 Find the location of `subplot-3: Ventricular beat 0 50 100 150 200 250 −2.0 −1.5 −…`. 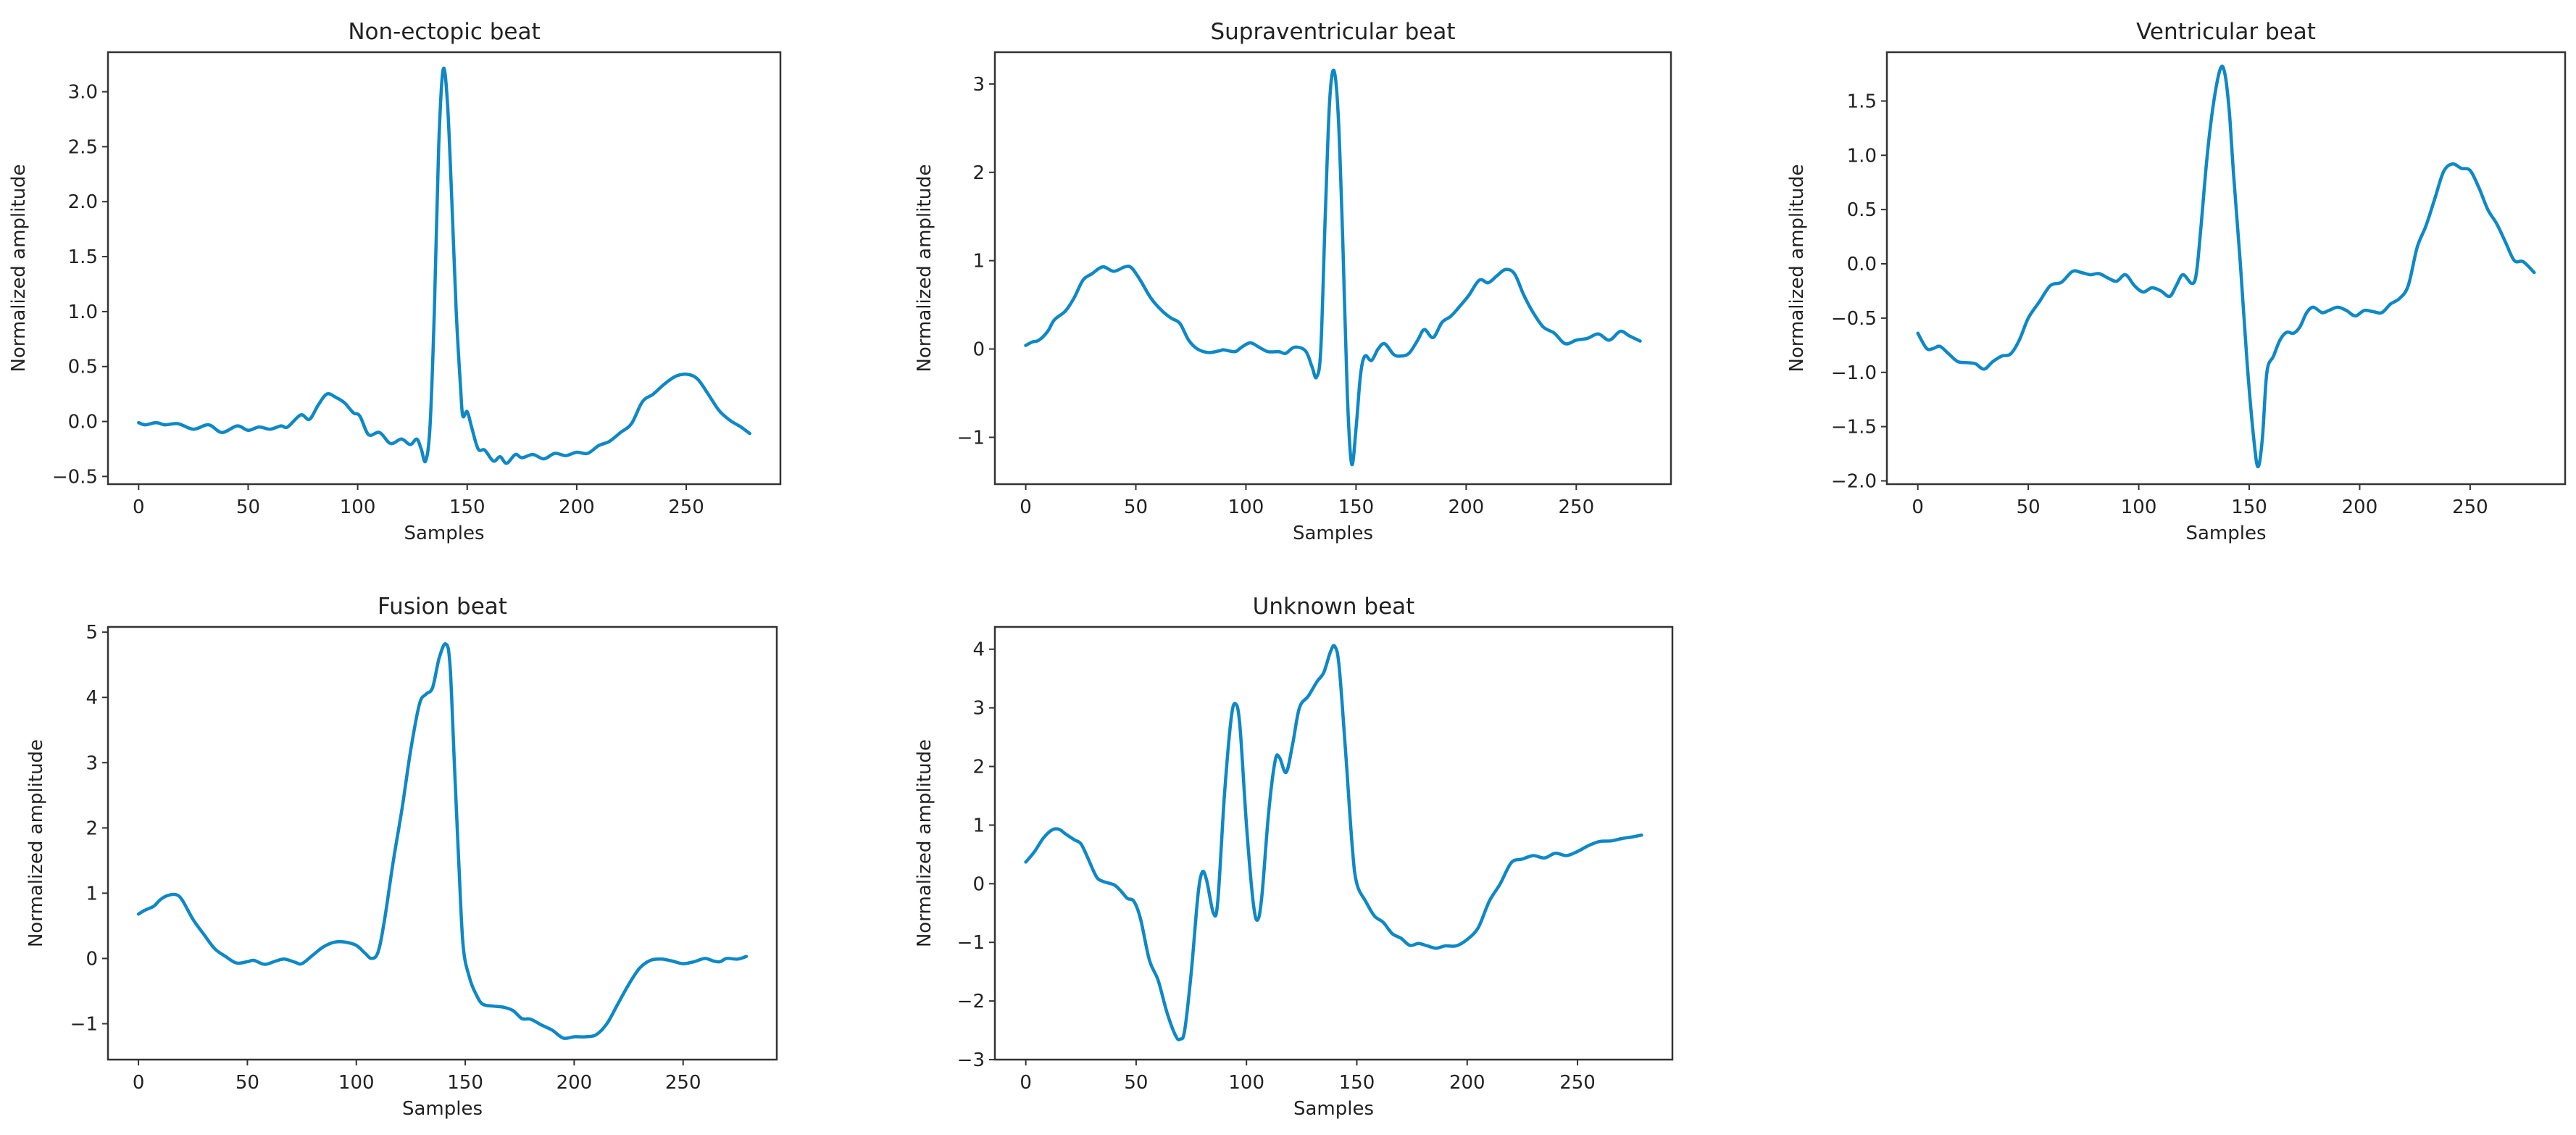

subplot-3: Ventricular beat 0 50 100 150 200 250 −2.0 −1.5 −… is located at coordinates (2176, 281).